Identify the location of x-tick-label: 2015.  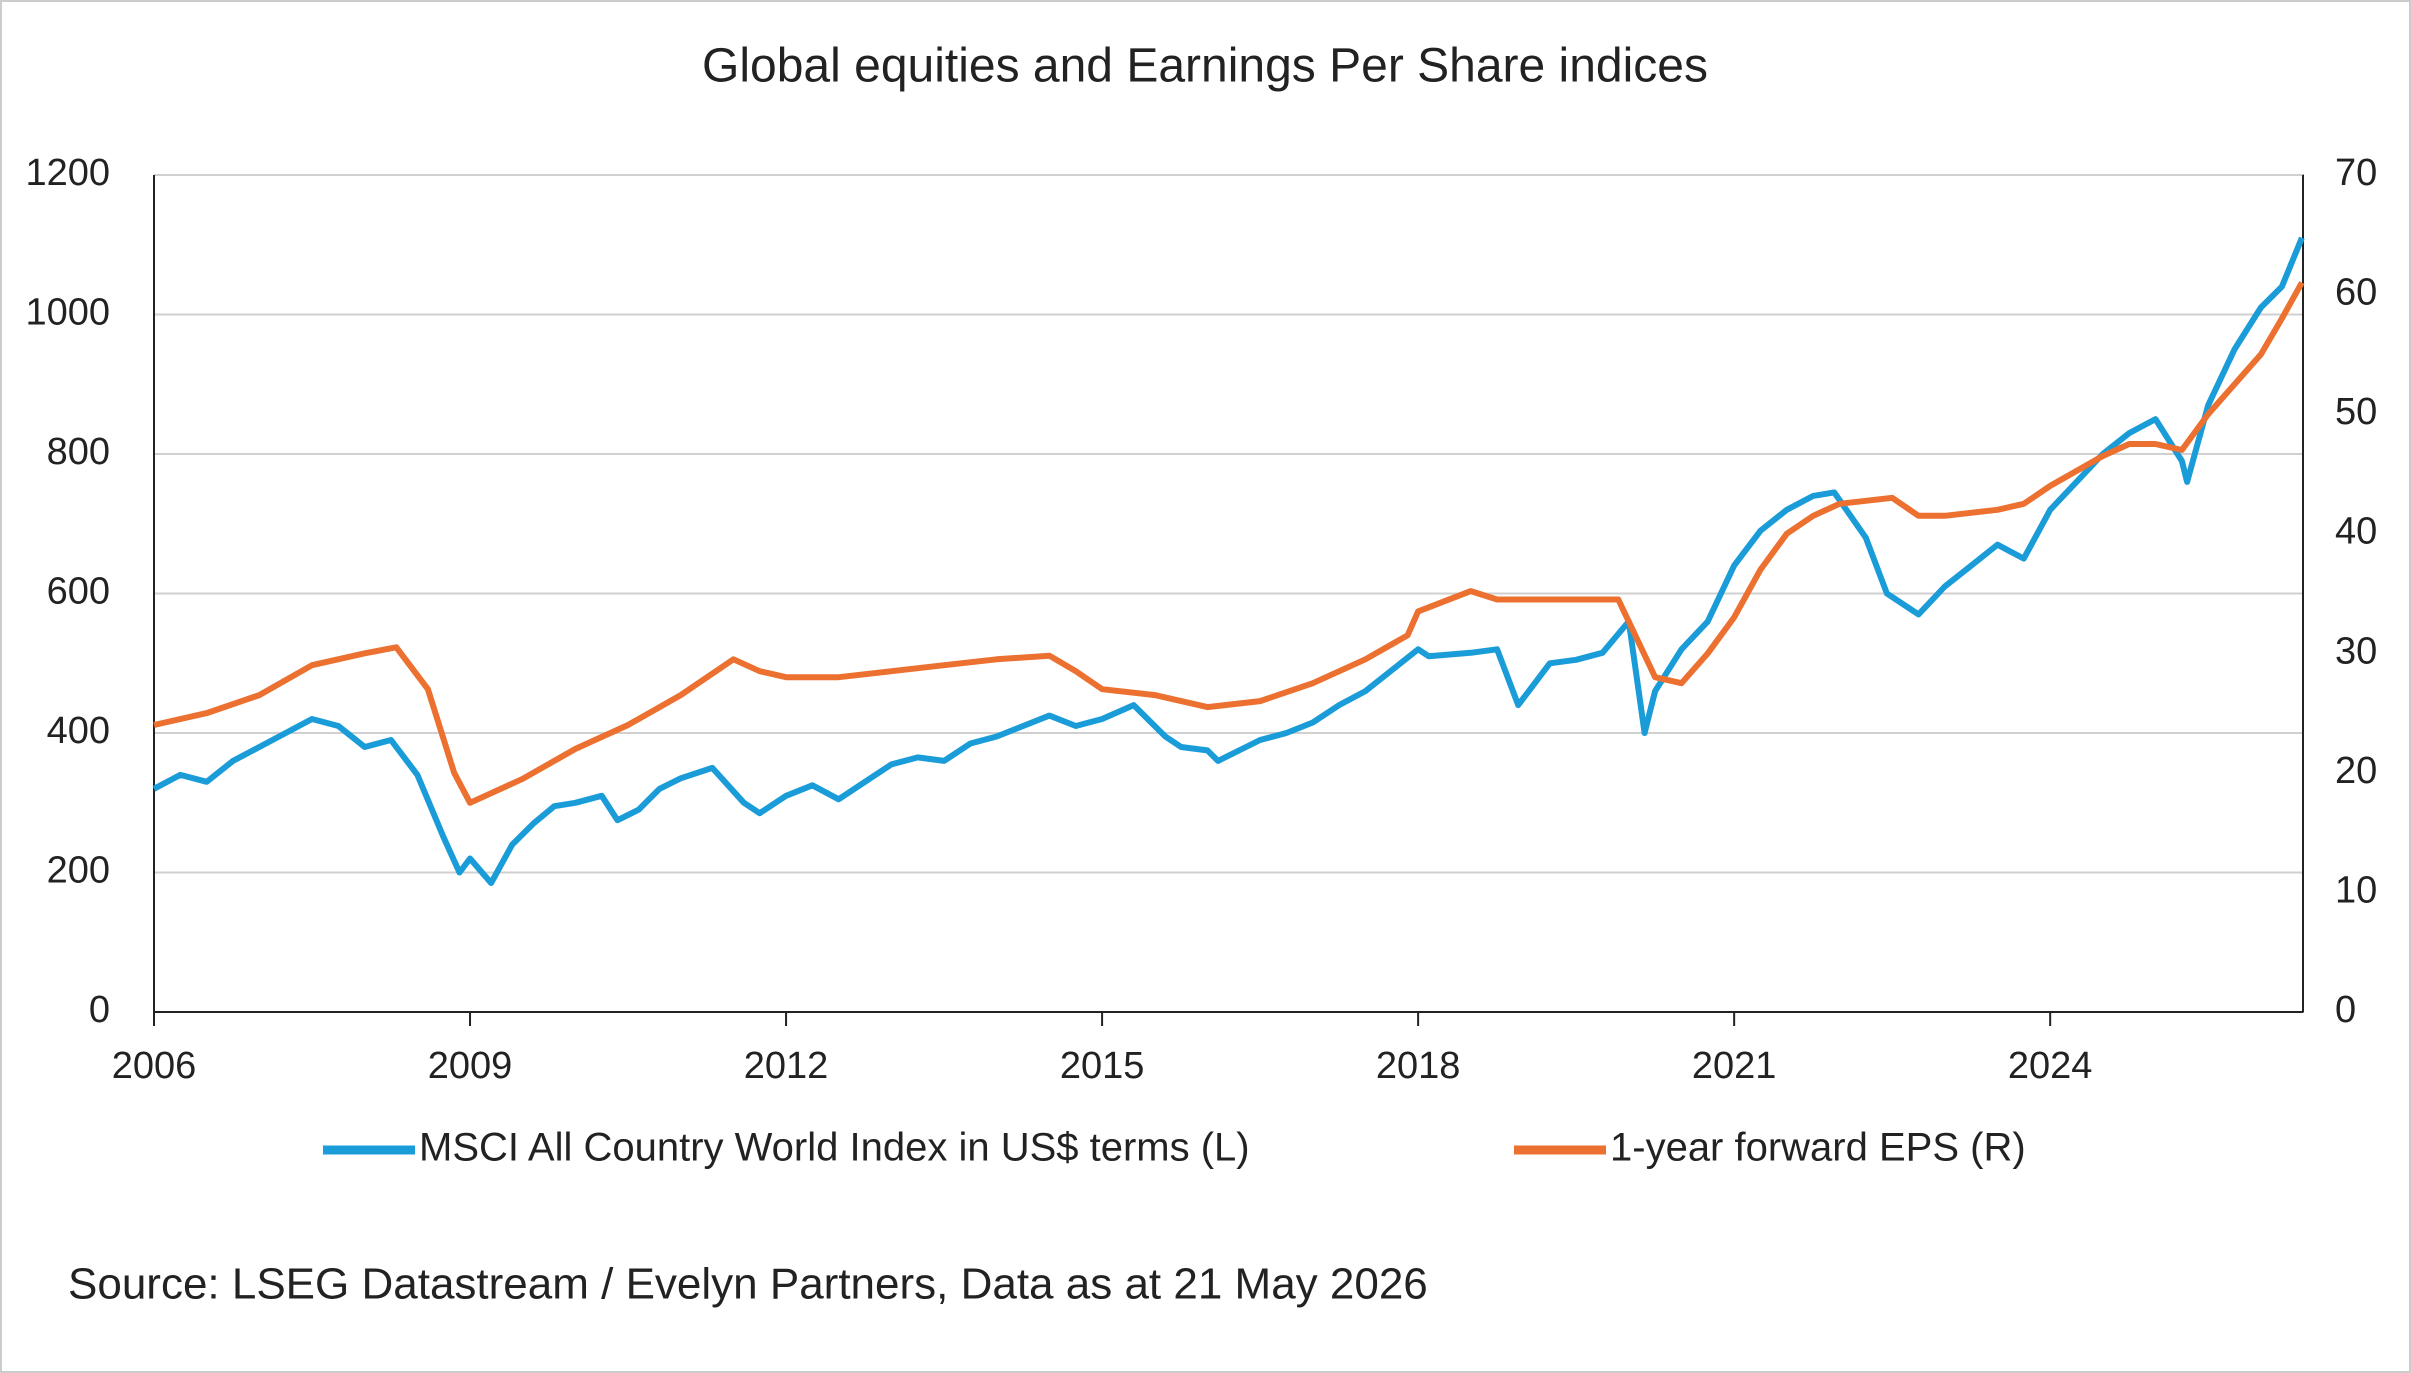
(1102, 1066).